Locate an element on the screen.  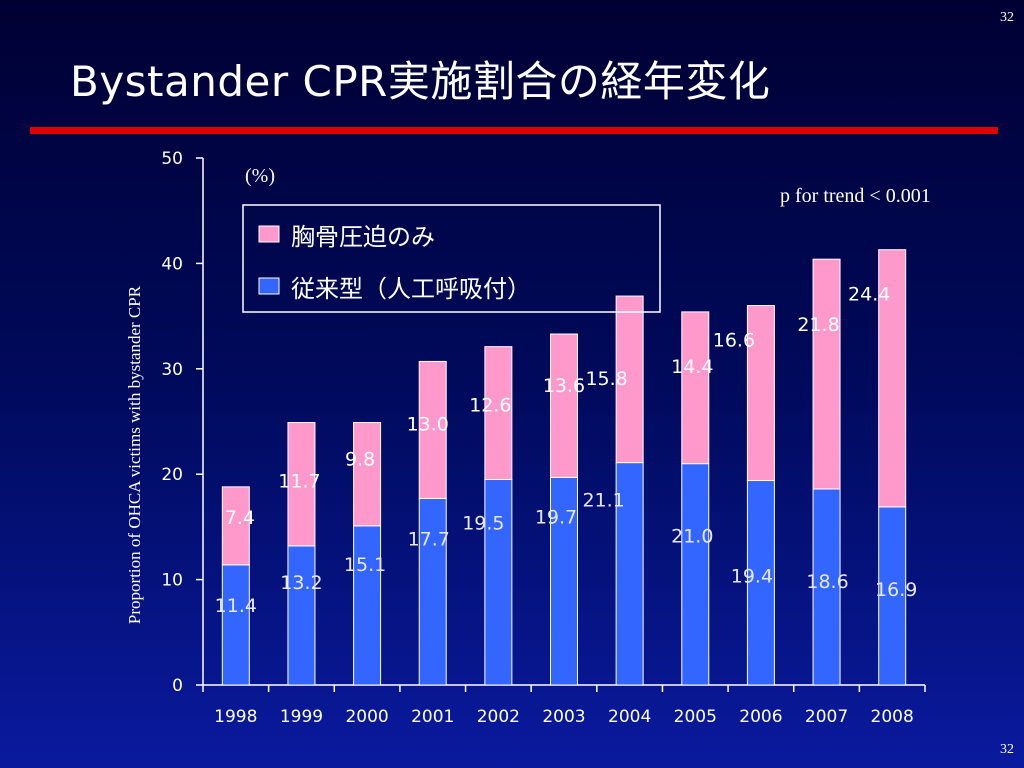
y-axis-unit: (%) is located at coordinates (260, 176).